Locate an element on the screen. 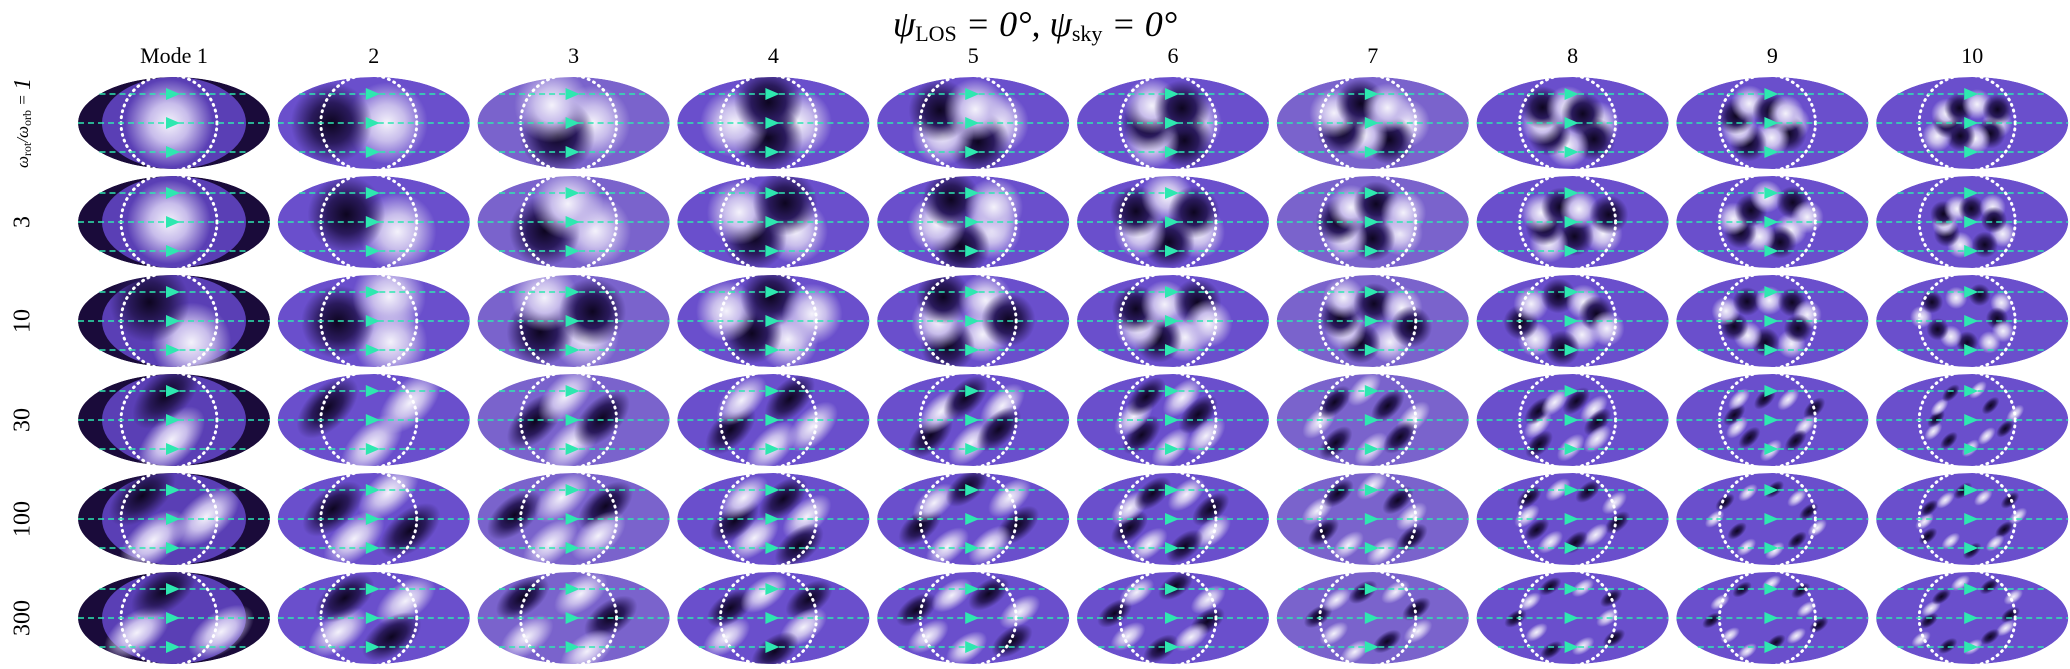  title-part: LOS is located at coordinates (936, 33).